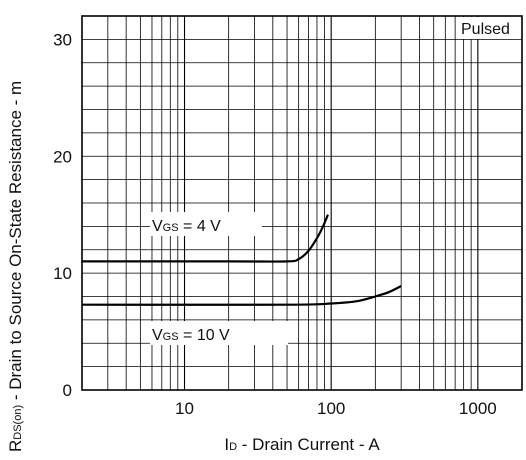 Image resolution: width=526 pixels, height=460 pixels. I want to click on y-tick-label: 0, so click(67, 390).